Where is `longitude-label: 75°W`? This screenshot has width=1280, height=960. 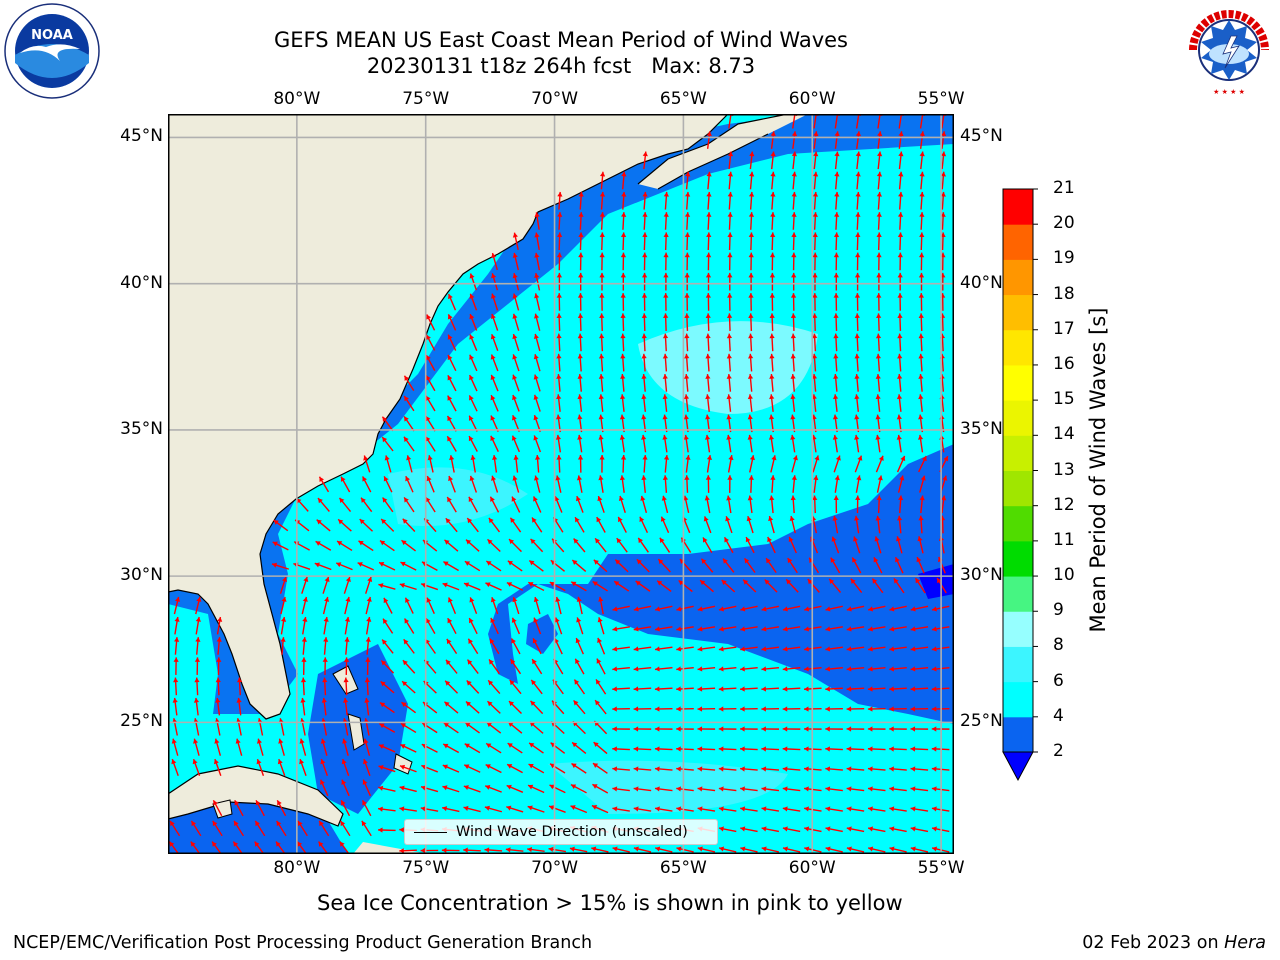
longitude-label: 75°W is located at coordinates (426, 868).